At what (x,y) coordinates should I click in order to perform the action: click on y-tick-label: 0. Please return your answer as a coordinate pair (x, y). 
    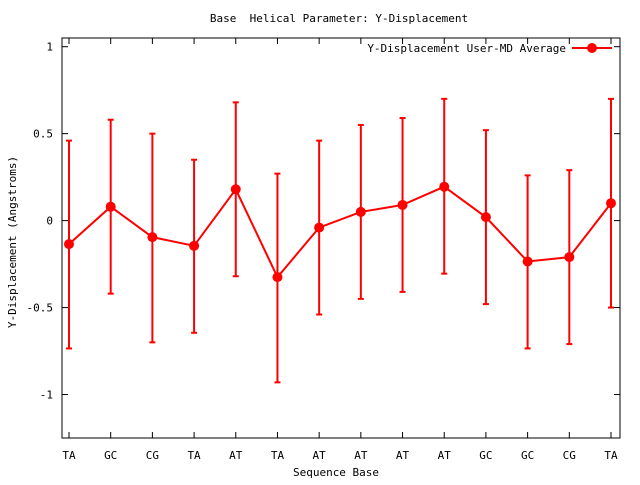
    Looking at the image, I should click on (49, 221).